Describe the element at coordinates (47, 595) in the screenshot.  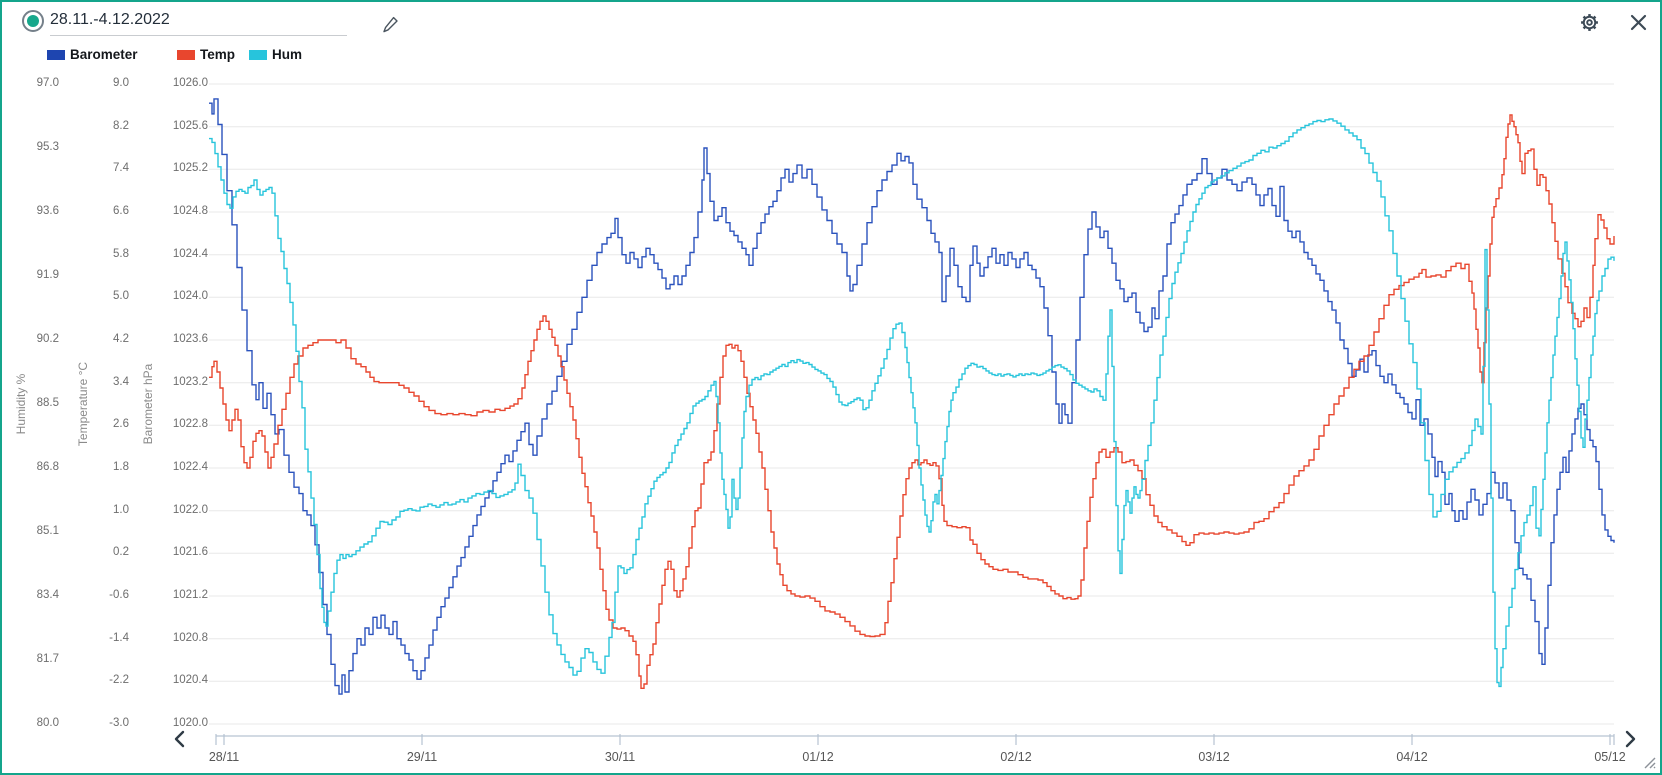
I see `tick-label-humidity: 83.4` at that location.